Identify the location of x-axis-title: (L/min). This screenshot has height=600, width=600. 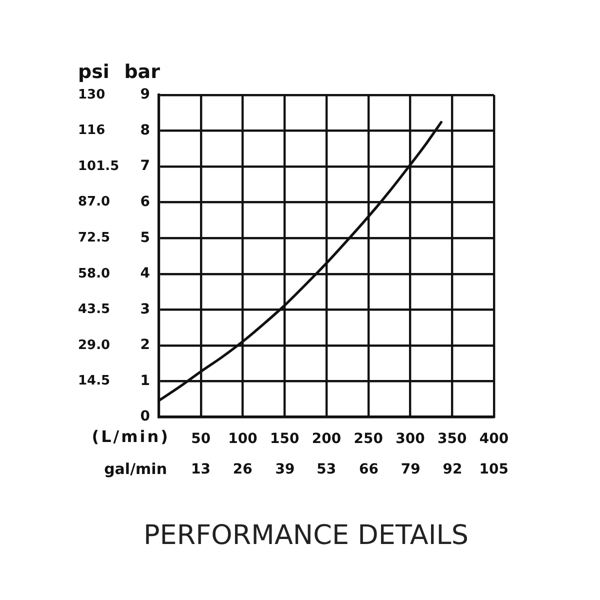
(131, 436).